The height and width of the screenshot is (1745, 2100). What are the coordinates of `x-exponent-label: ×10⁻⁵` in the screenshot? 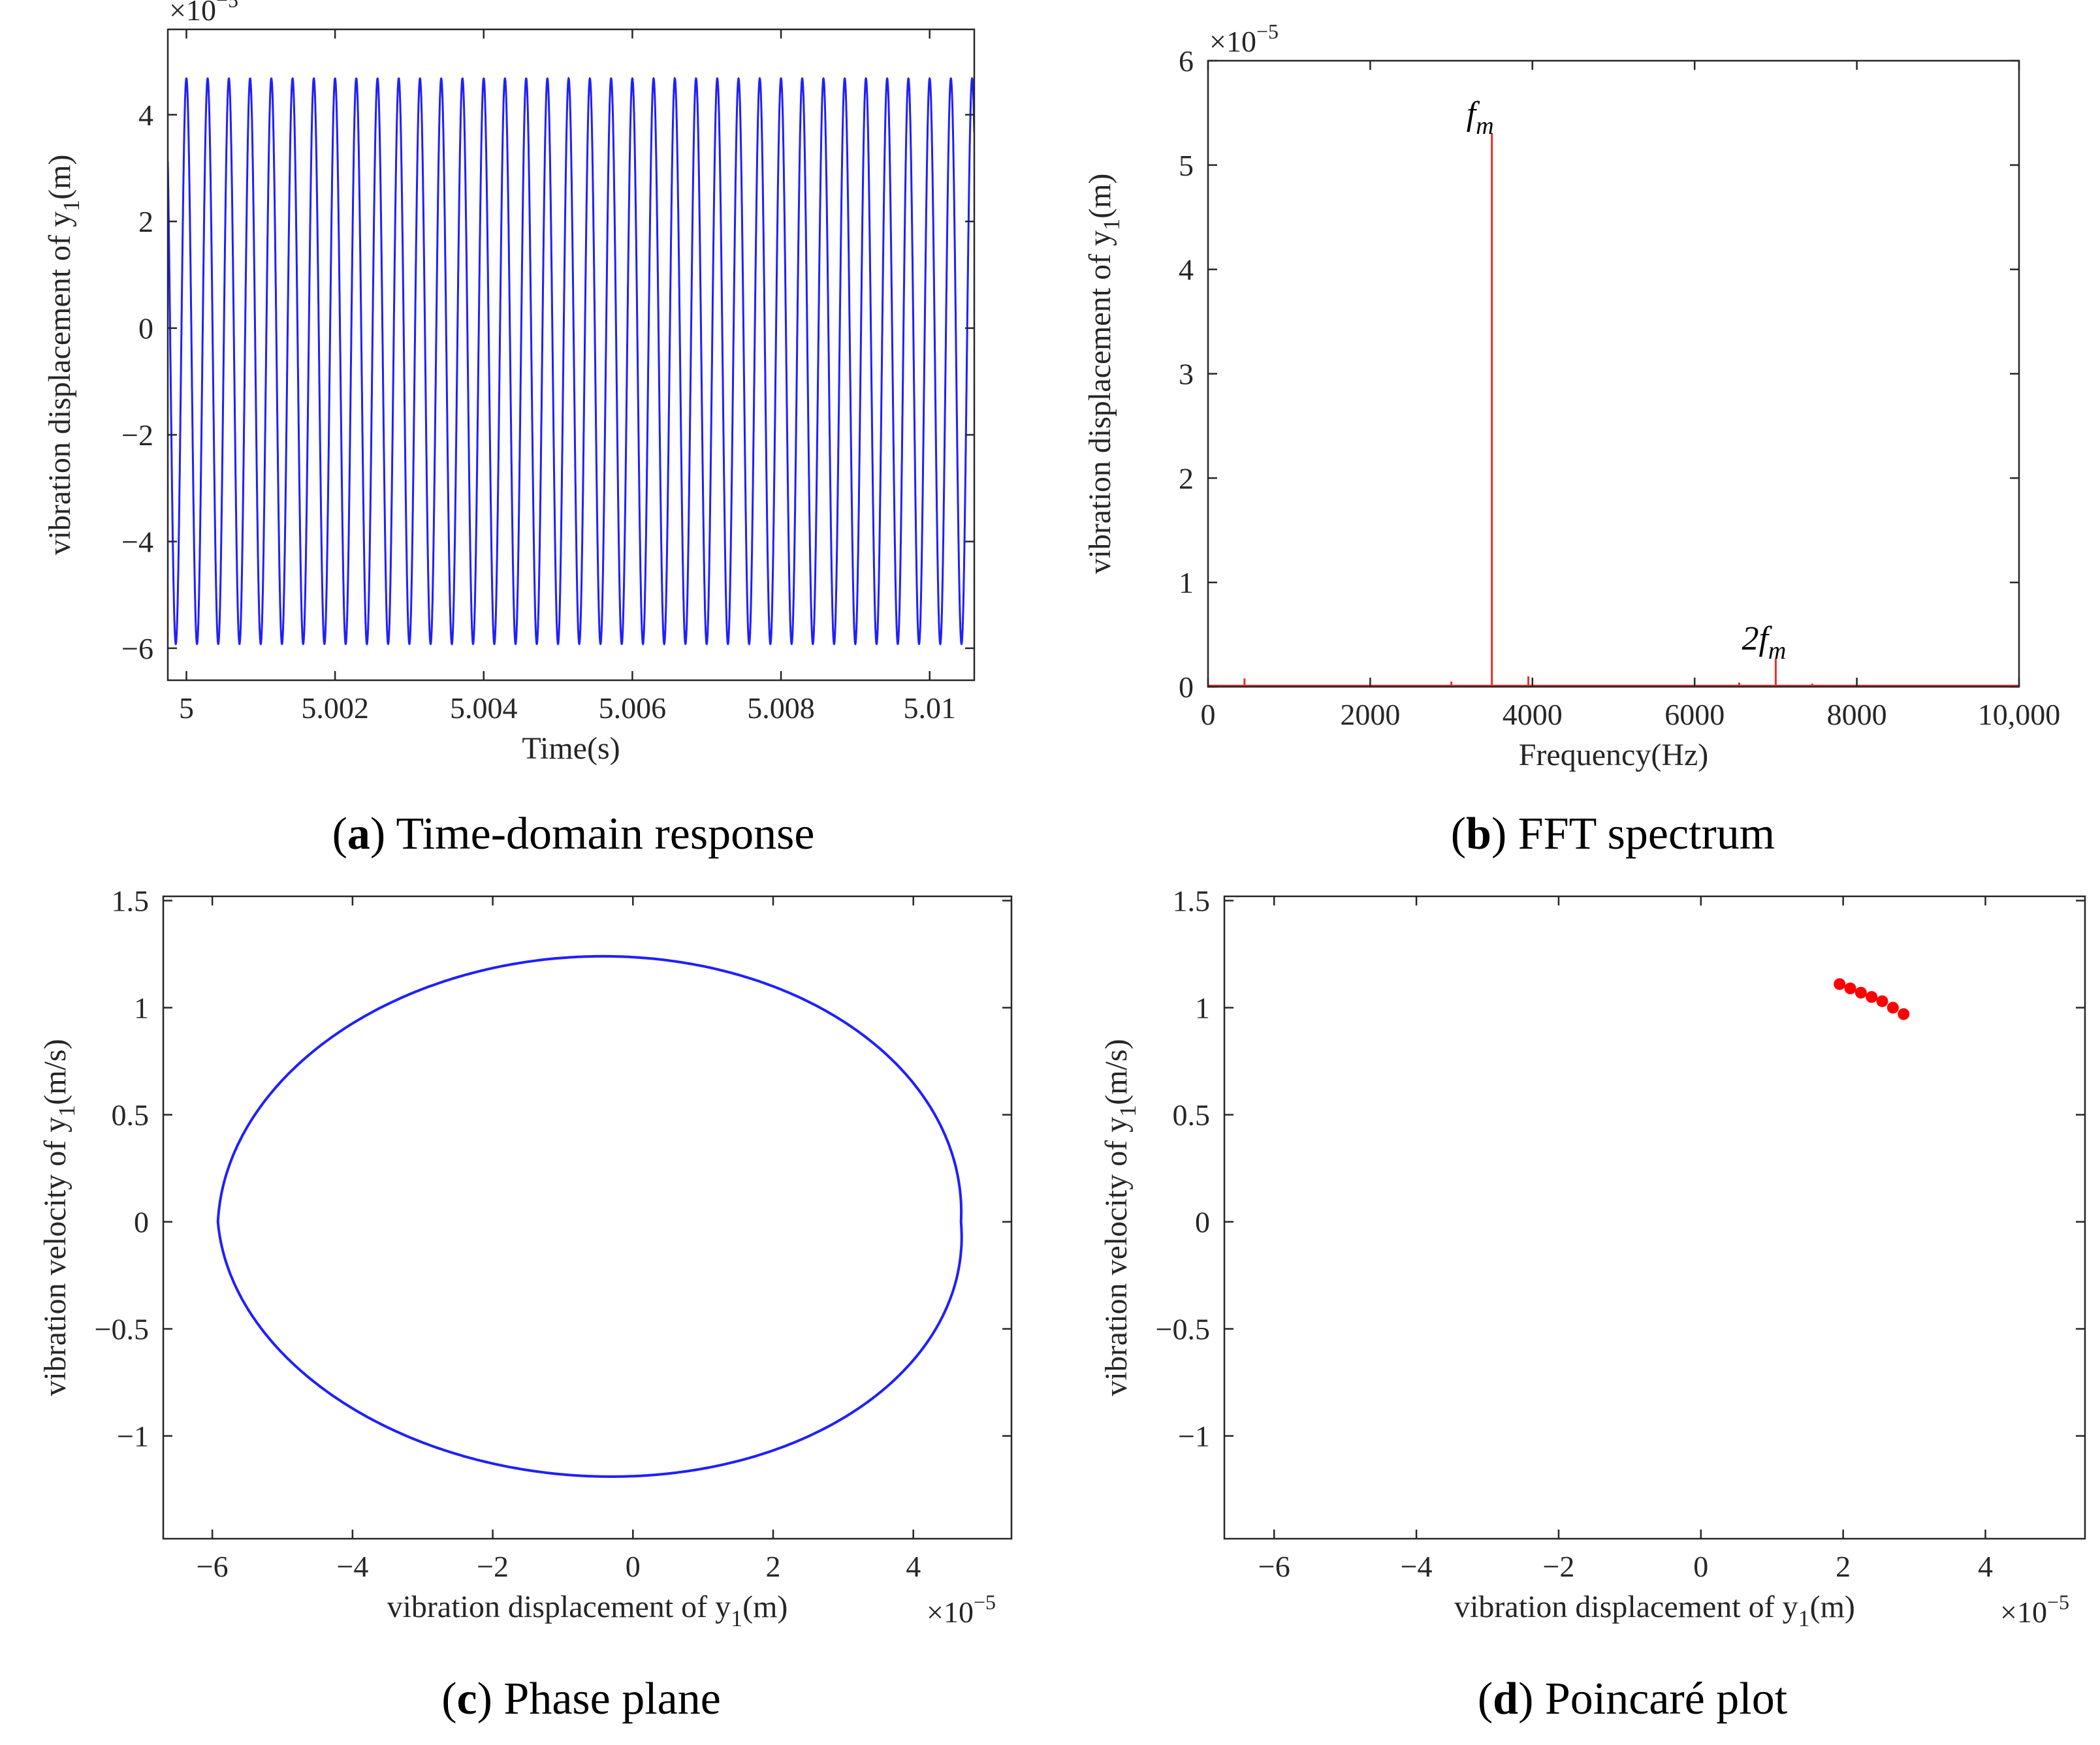 It's located at (961, 1610).